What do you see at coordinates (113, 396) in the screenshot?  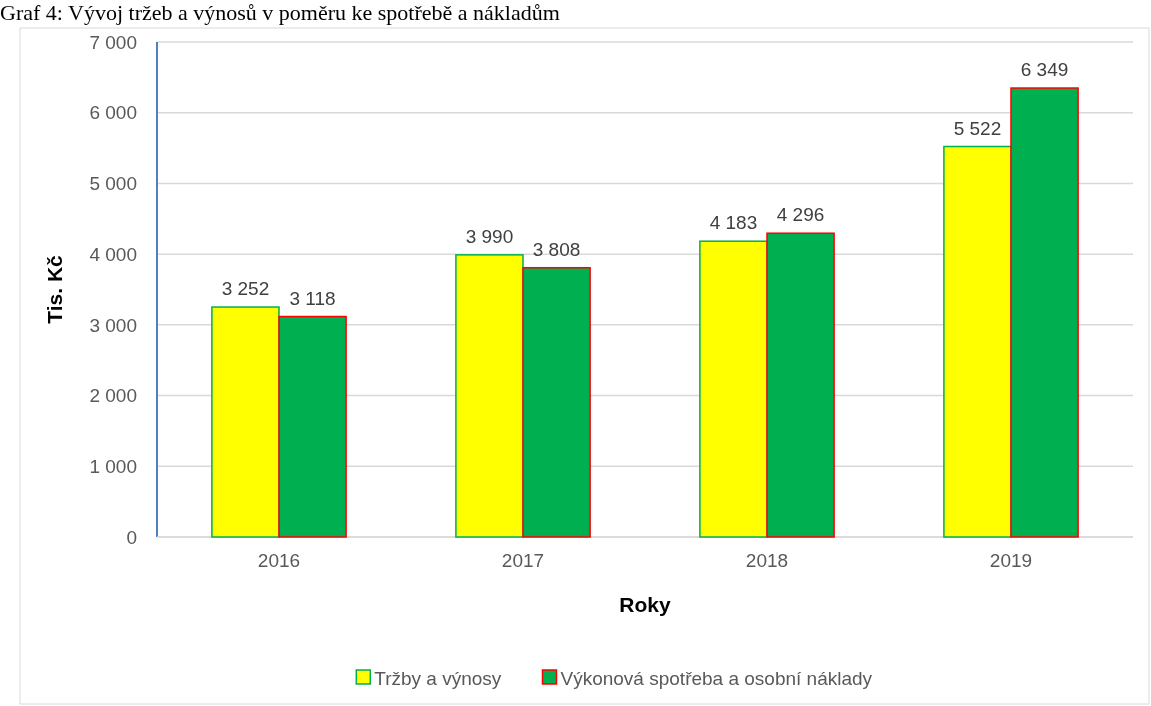 I see `y-tick-label: 2 000` at bounding box center [113, 396].